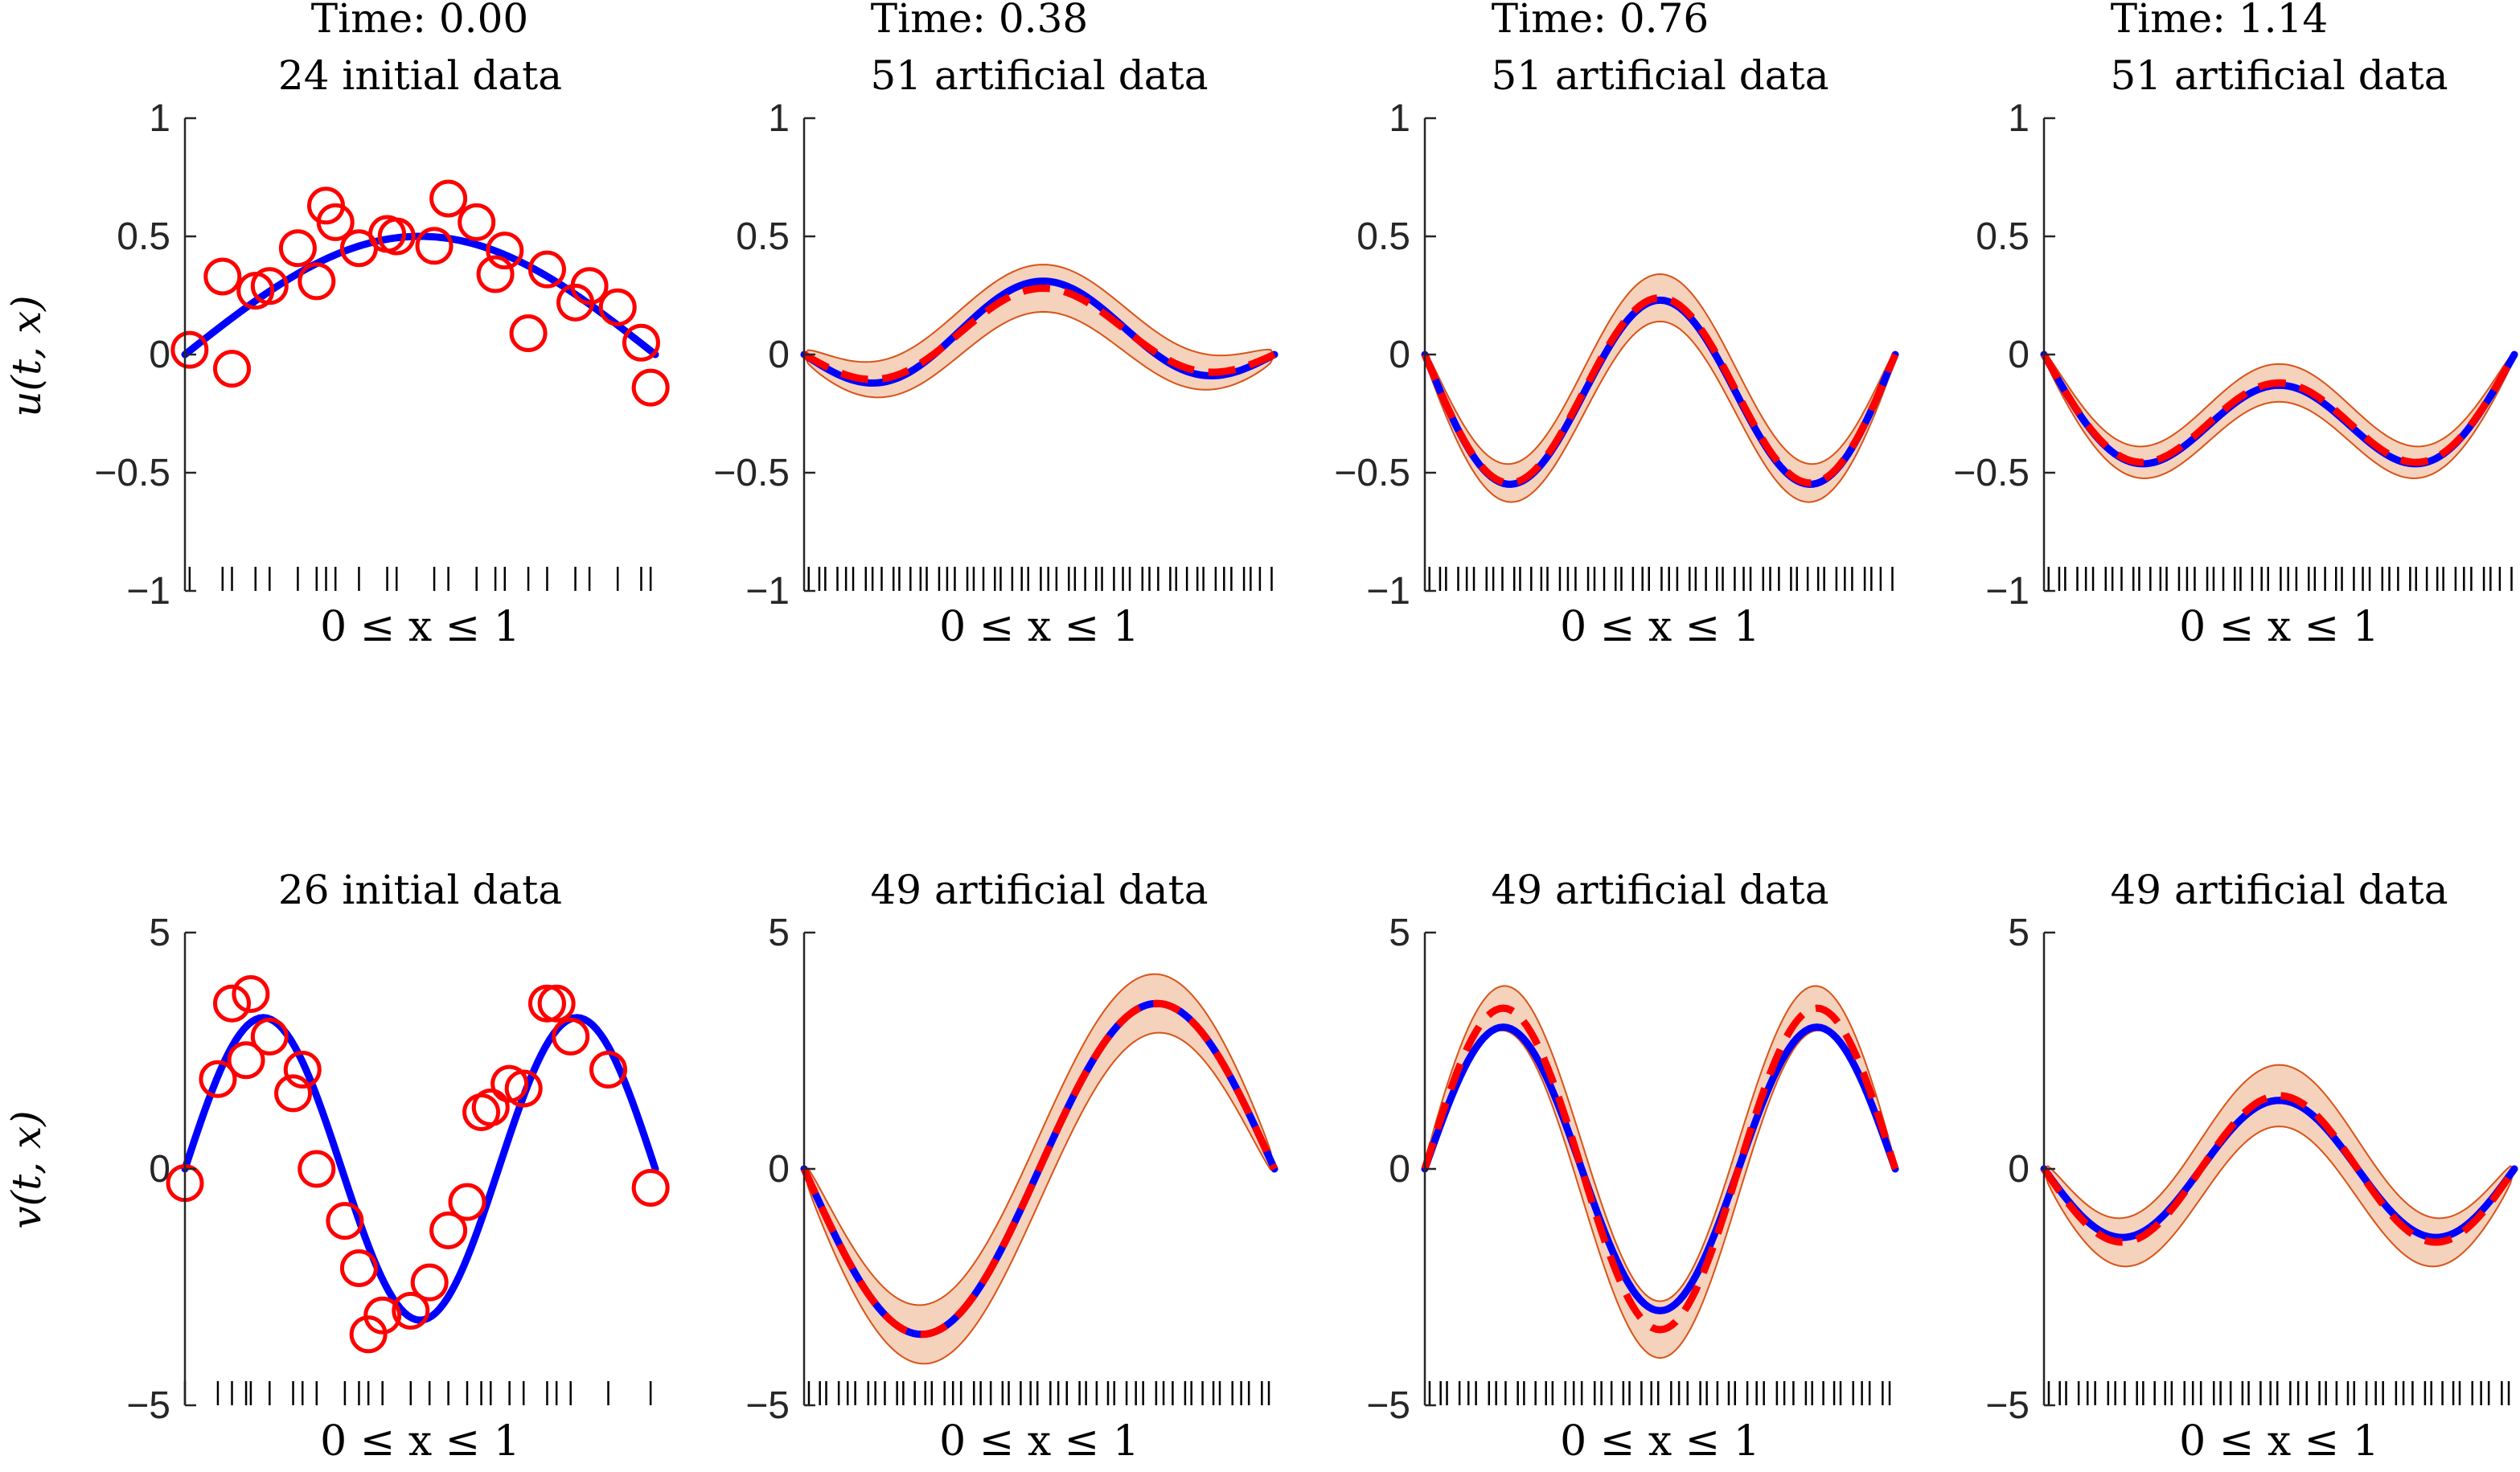 This screenshot has width=2520, height=1472. I want to click on panel-v-1: 49 artificial data −5 0 5 0 ≤ x ≤ 1, so click(1011, 1166).